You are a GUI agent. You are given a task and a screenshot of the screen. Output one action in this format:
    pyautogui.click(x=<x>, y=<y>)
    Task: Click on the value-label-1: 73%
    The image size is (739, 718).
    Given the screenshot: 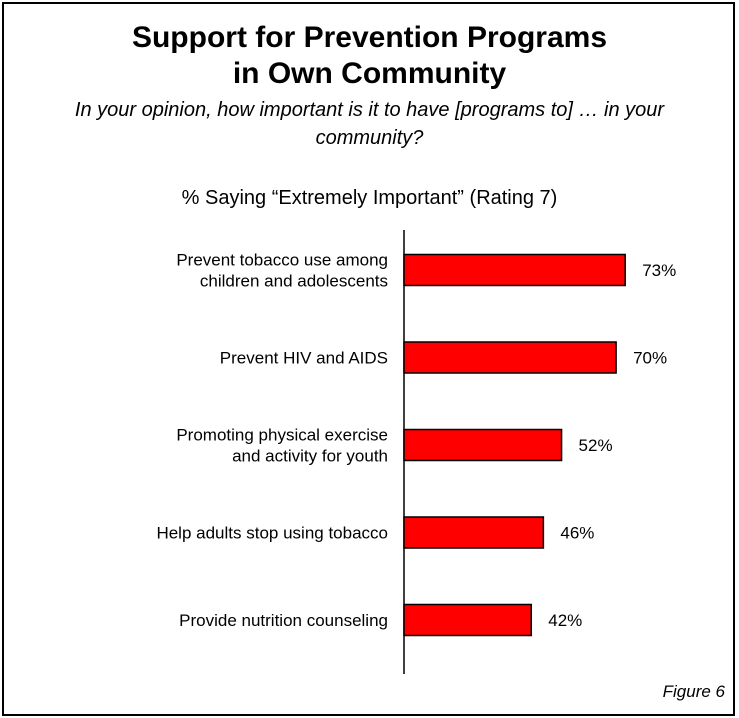 What is the action you would take?
    pyautogui.click(x=659, y=270)
    